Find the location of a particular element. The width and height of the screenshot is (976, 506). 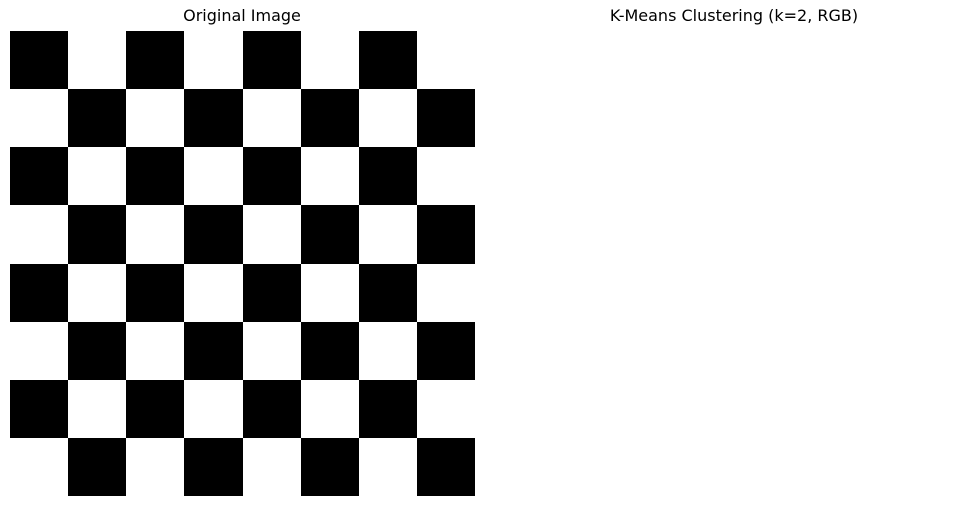

kmeans-result-title: K-Means Clustering (k=2, RGB) is located at coordinates (734, 15).